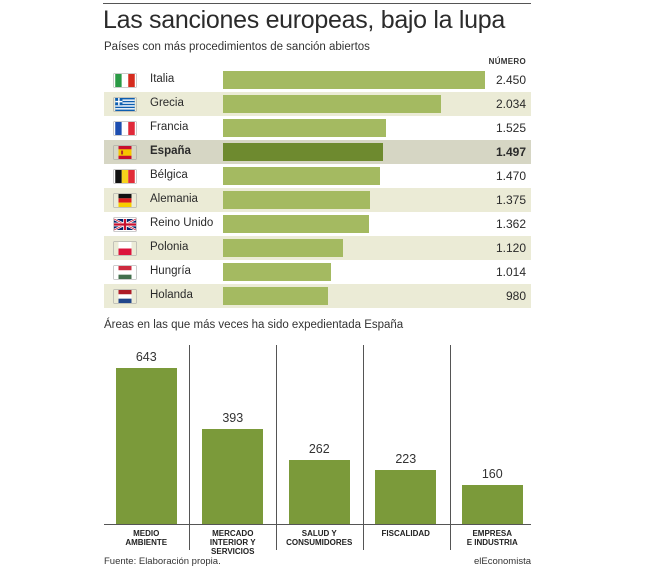 The width and height of the screenshot is (665, 570). I want to click on area-category-line: EMPRESA, so click(492, 533).